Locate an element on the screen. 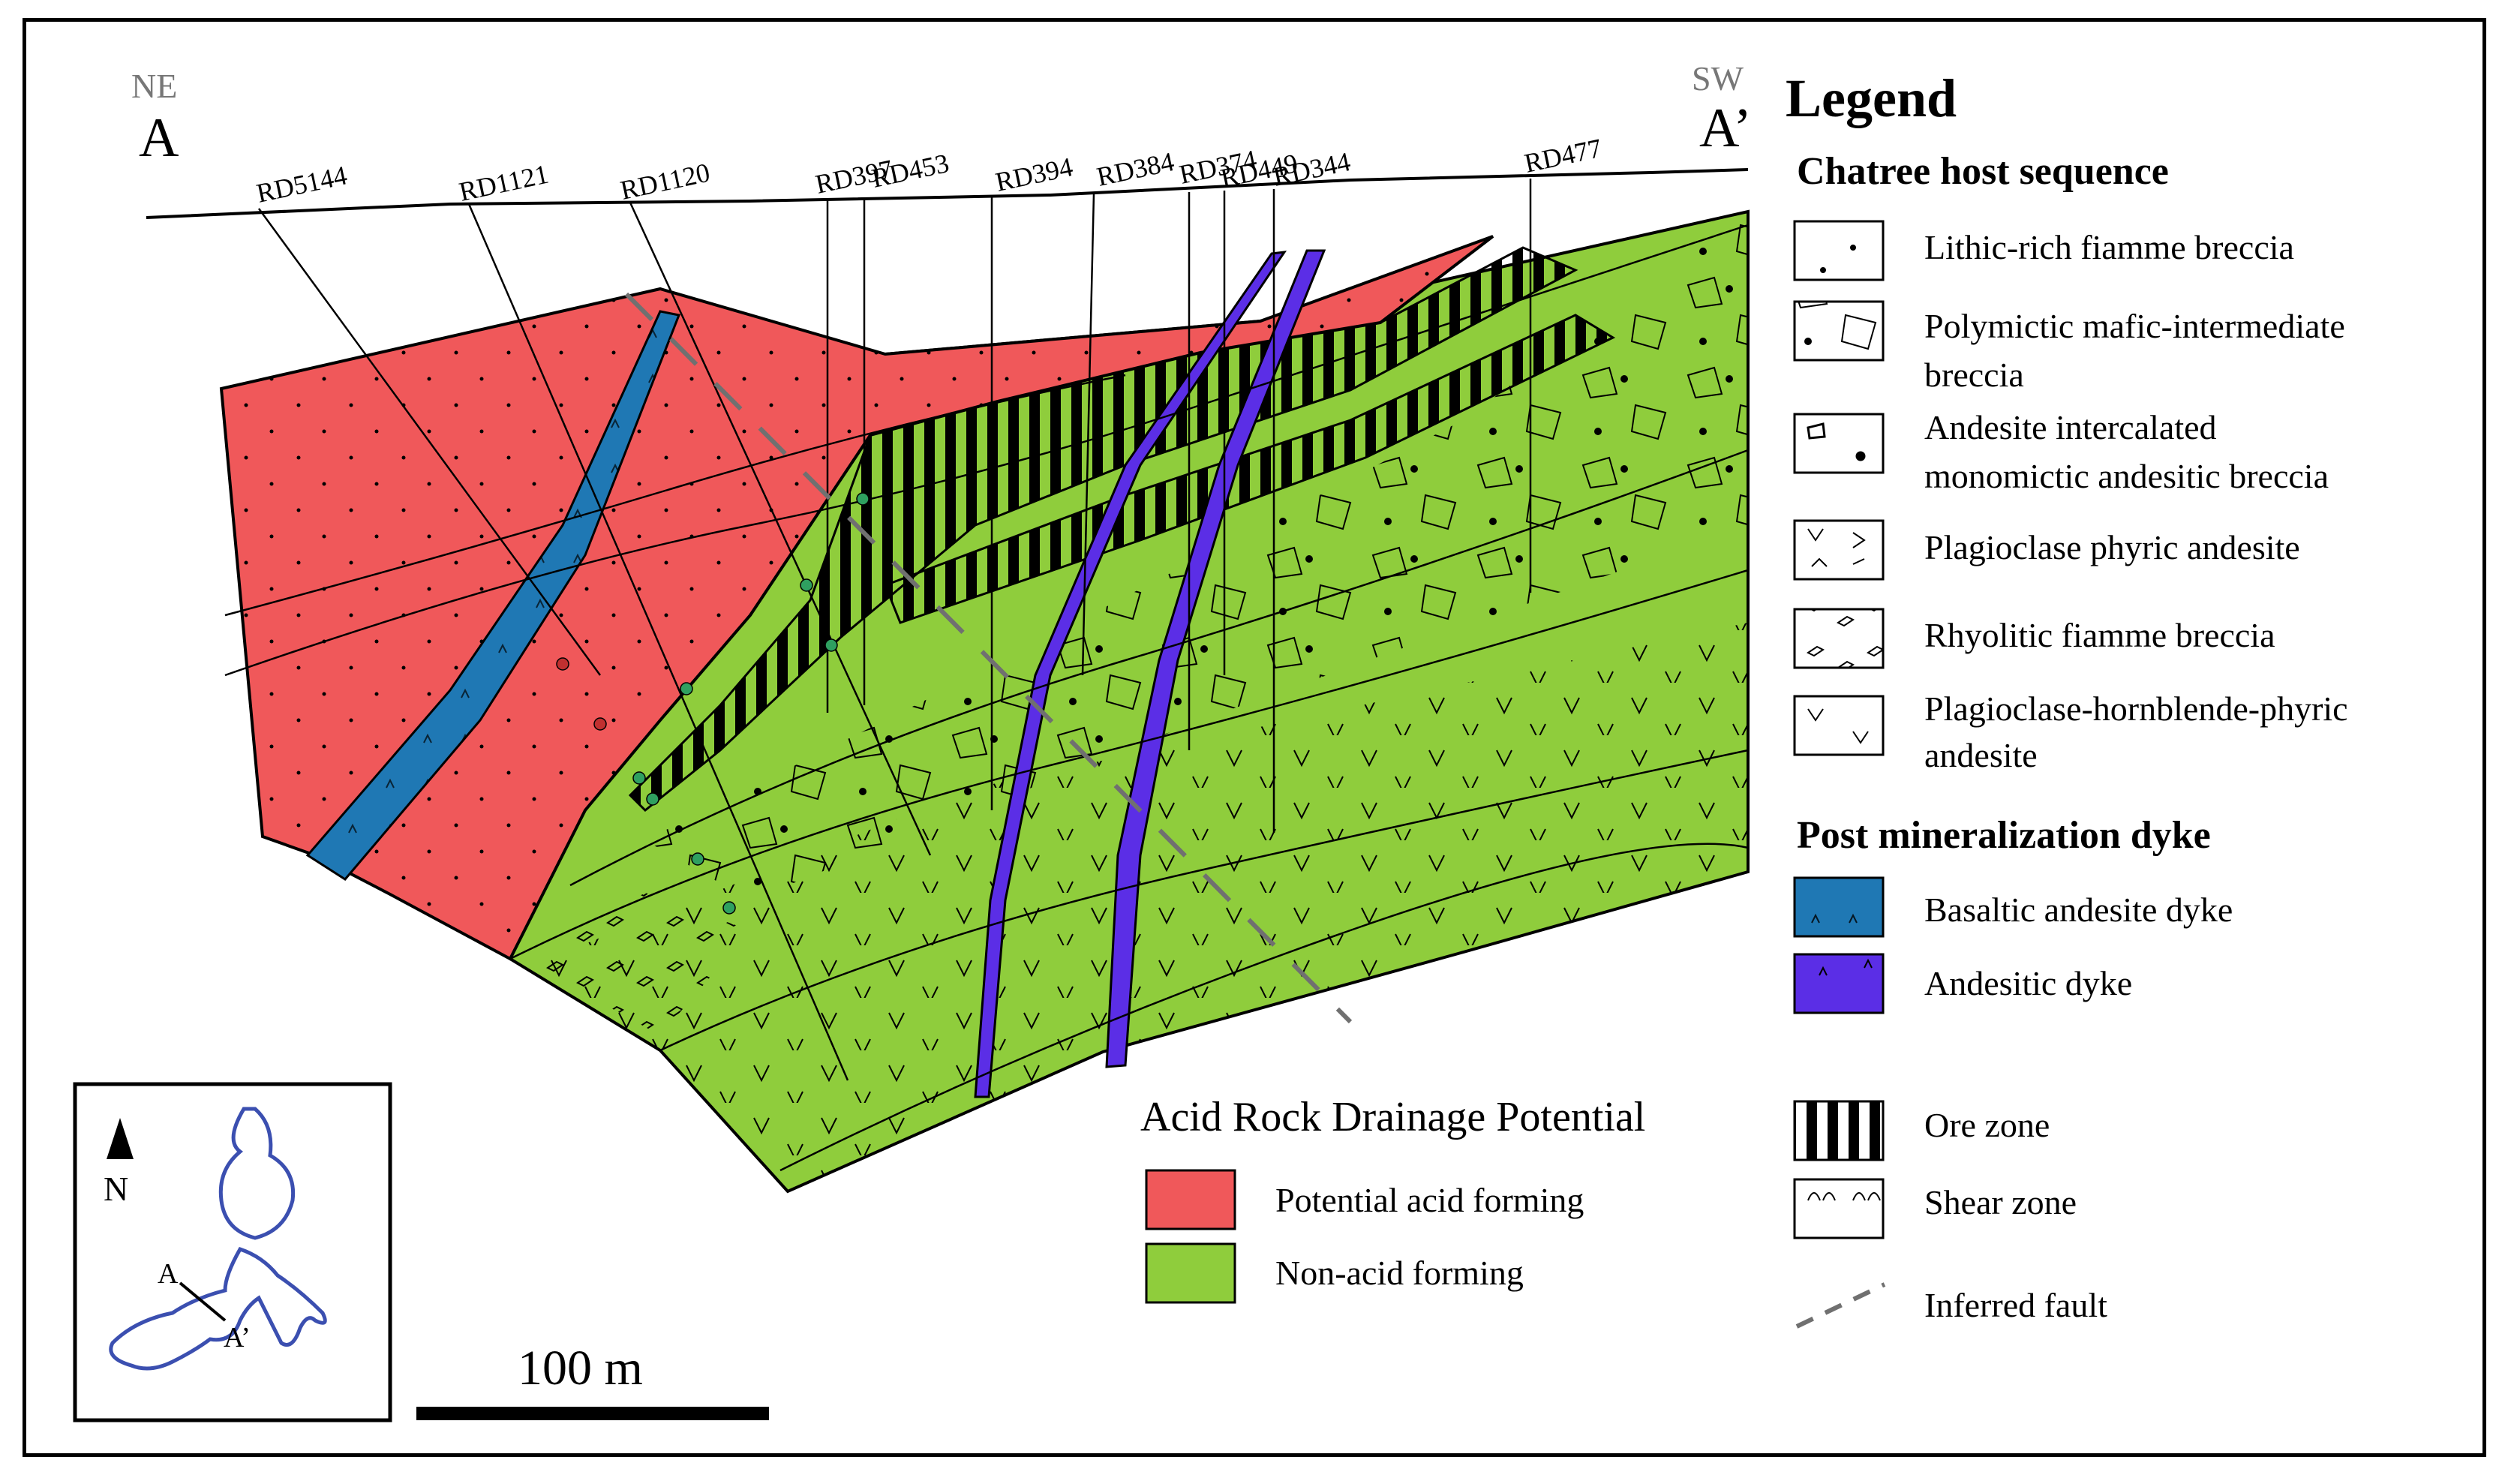  legend-inferred-fault: Inferred fault is located at coordinates (2015, 1305).